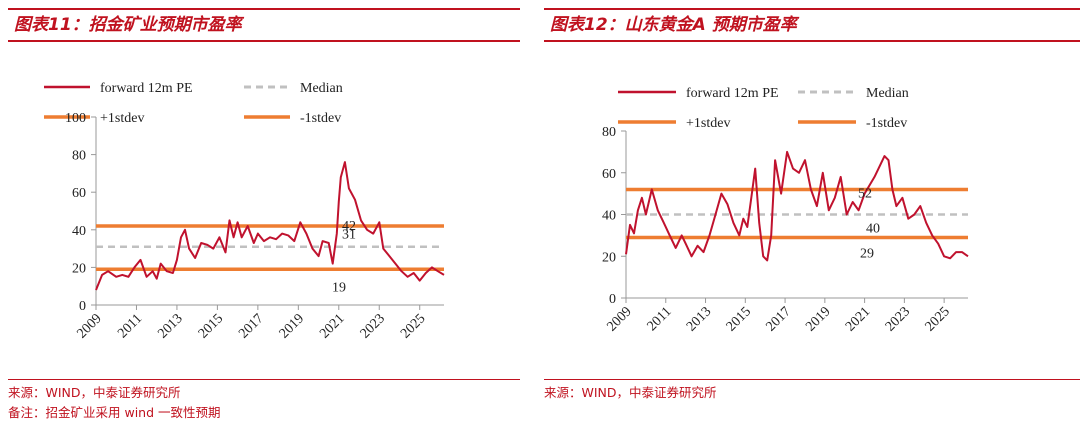 The image size is (1080, 438). I want to click on figure-title: 图表12：山东黄金A 预期市盈率, so click(812, 25).